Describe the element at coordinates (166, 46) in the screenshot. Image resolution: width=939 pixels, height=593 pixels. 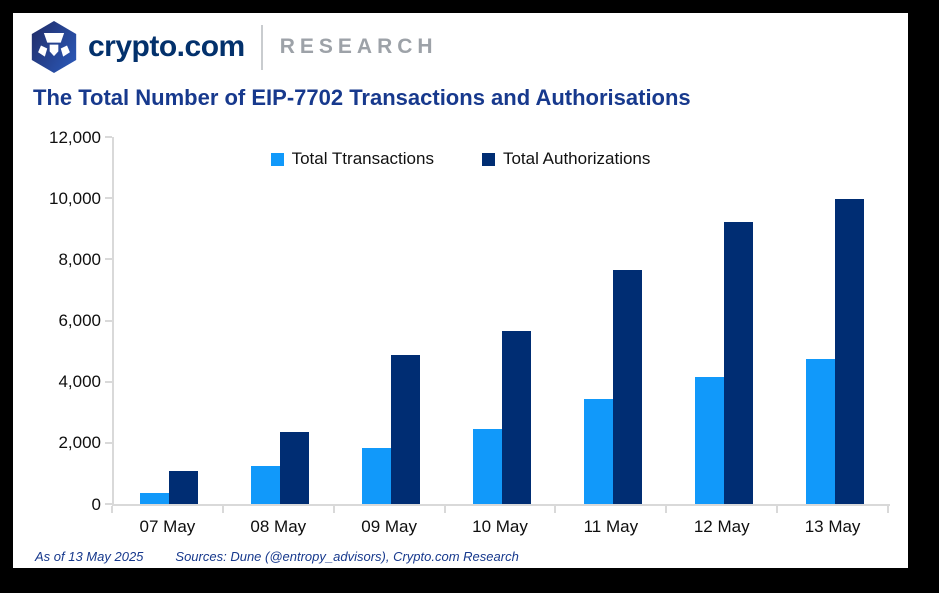
I see `brand-name: crypto.com` at that location.